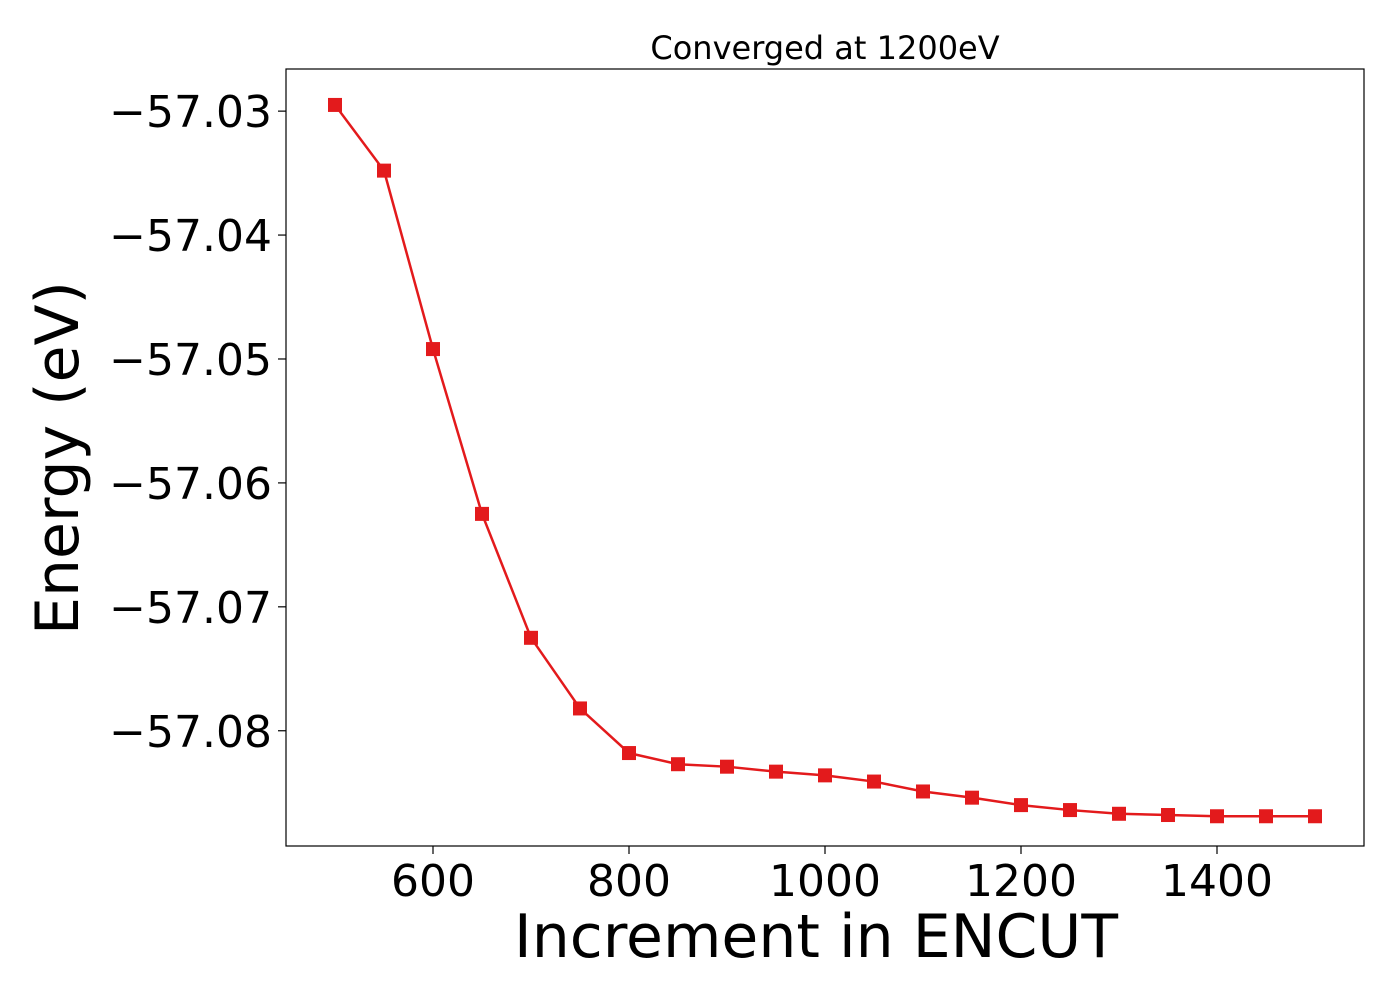 This screenshot has width=1400, height=1000. What do you see at coordinates (433, 881) in the screenshot?
I see `x-tick-label: 600` at bounding box center [433, 881].